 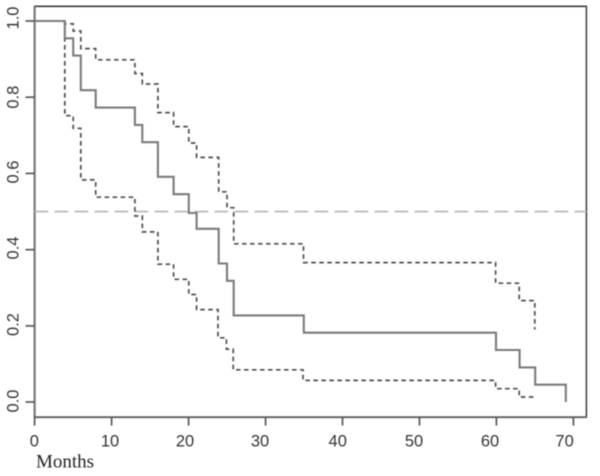 What do you see at coordinates (564, 442) in the screenshot?
I see `svg-text: 70` at bounding box center [564, 442].